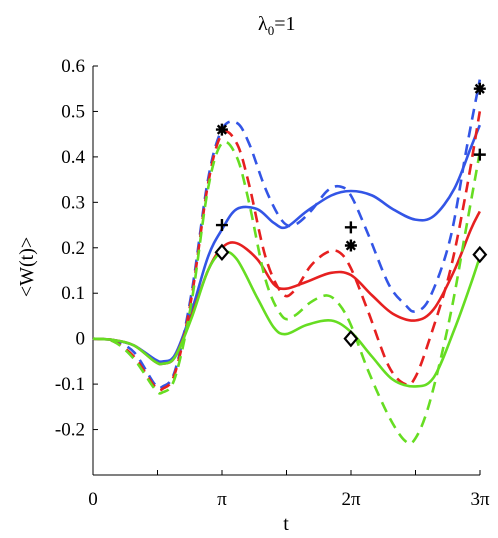 This screenshot has height=538, width=498. What do you see at coordinates (271, 30) in the screenshot?
I see `title-subscript: 0` at bounding box center [271, 30].